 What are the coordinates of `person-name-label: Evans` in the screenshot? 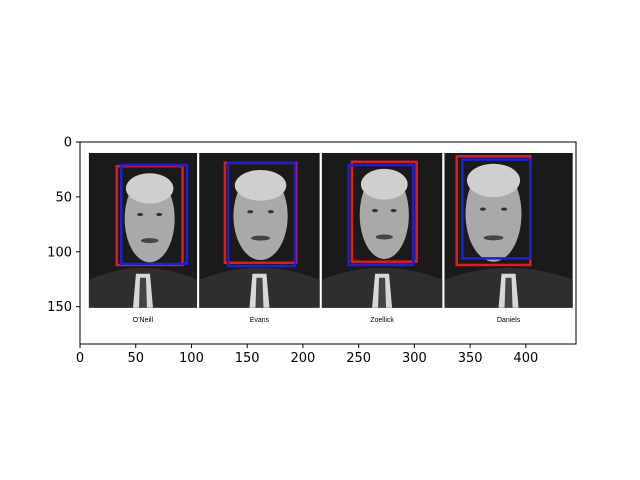 It's located at (260, 320).